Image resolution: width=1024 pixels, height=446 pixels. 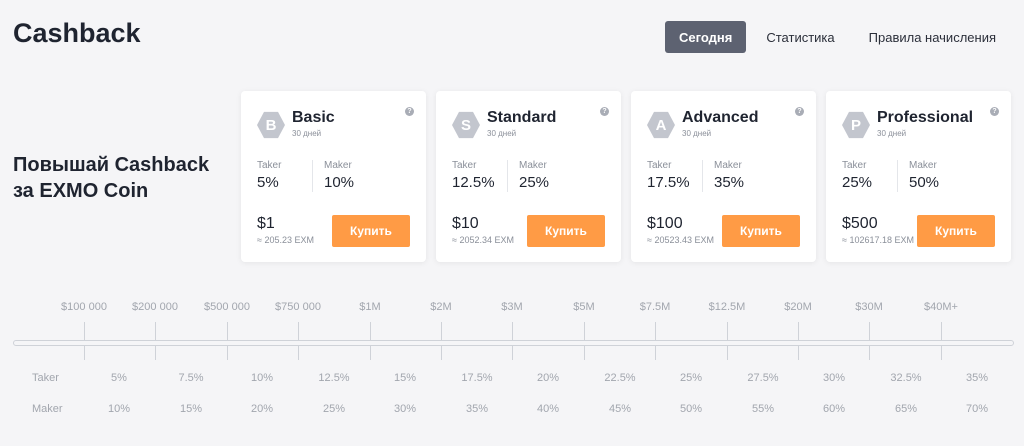 What do you see at coordinates (941, 307) in the screenshot?
I see `volume-tier-label: $40M+` at bounding box center [941, 307].